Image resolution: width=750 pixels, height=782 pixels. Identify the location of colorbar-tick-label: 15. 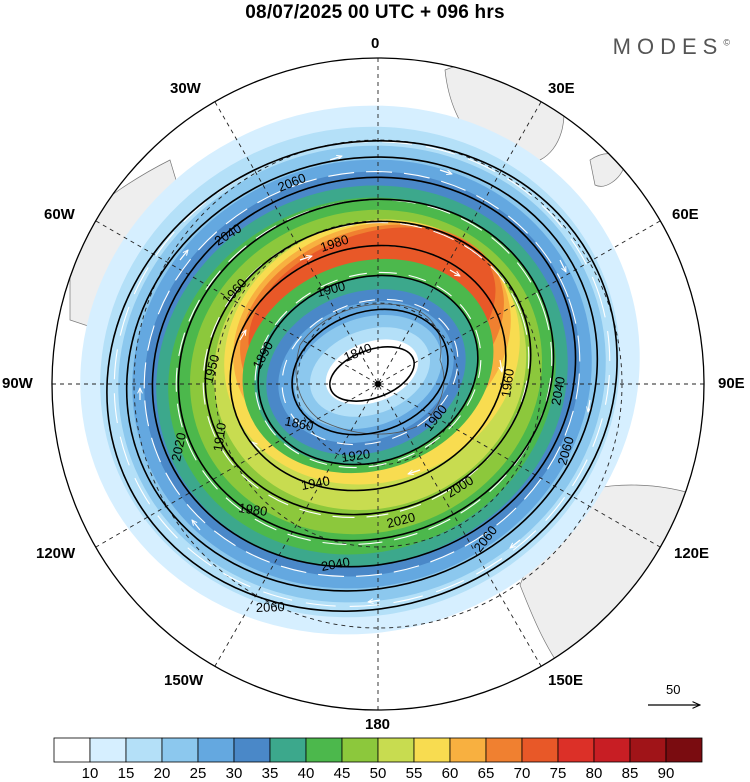
(126, 773).